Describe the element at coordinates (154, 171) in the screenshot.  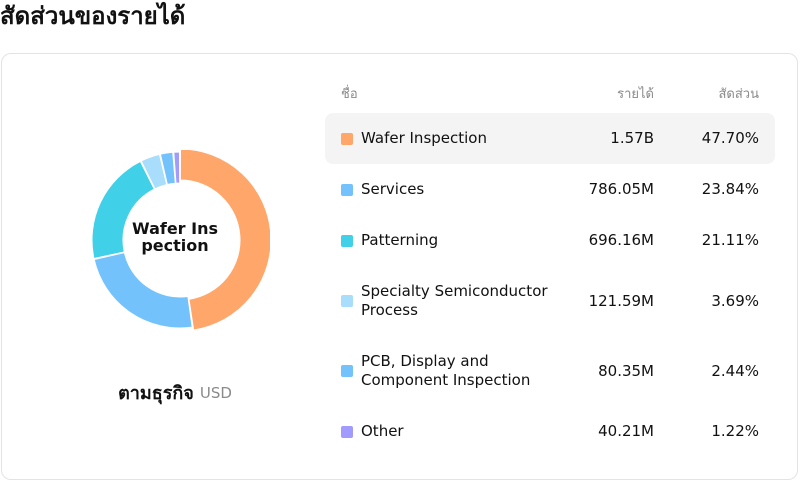
I see `donut-slice-specialty-semiconductor-process` at that location.